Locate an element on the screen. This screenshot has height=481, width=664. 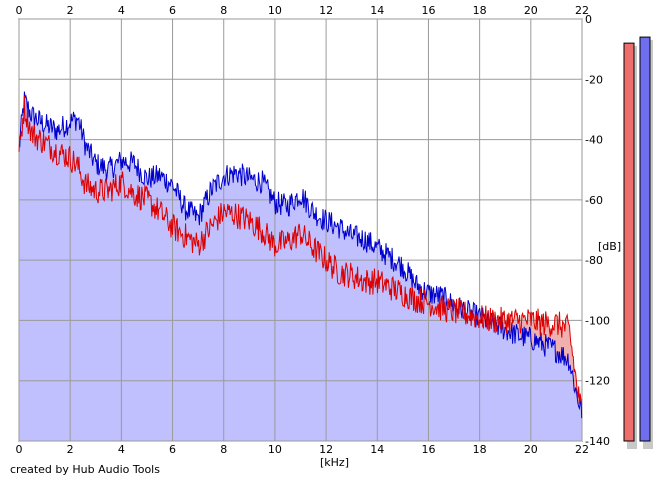
x-tick-label-bottom: 20 is located at coordinates (531, 449).